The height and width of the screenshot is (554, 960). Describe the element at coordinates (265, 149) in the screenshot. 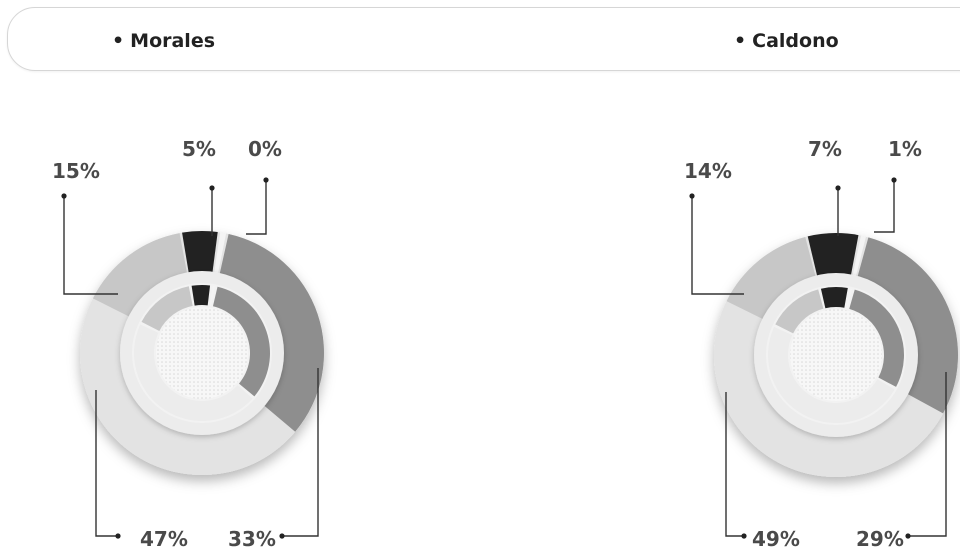

I see `label-white-morales: 0%` at that location.